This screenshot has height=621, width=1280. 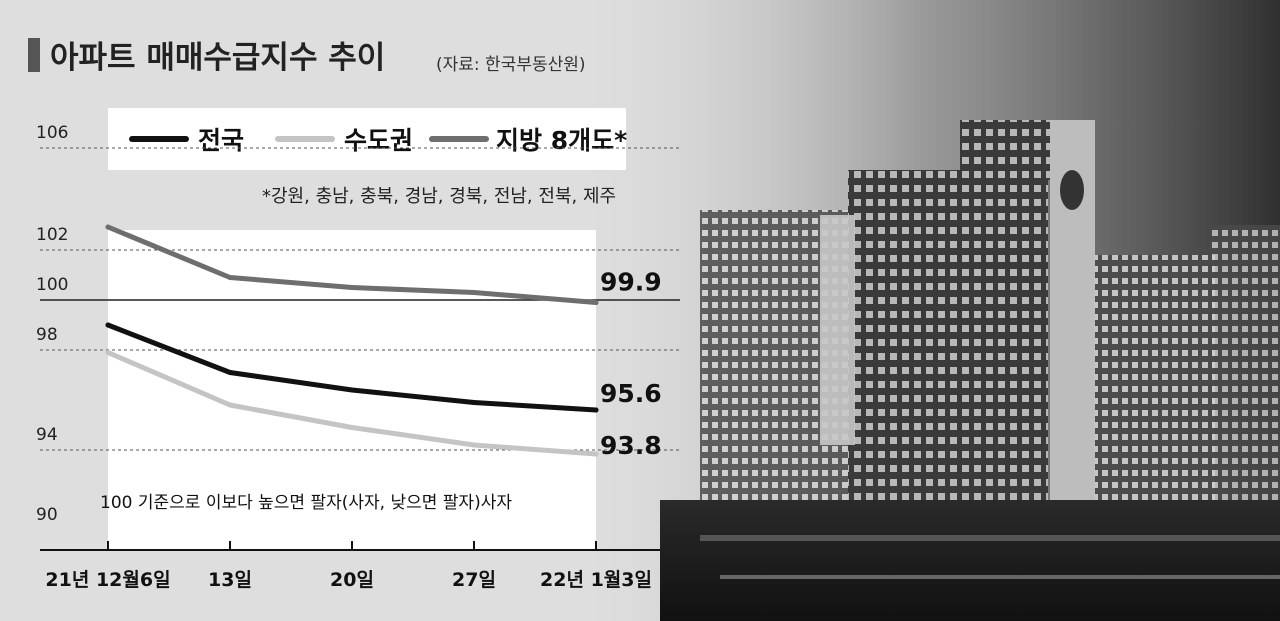 I want to click on x-tick-label-4: 22년 1월3일, so click(x=596, y=580).